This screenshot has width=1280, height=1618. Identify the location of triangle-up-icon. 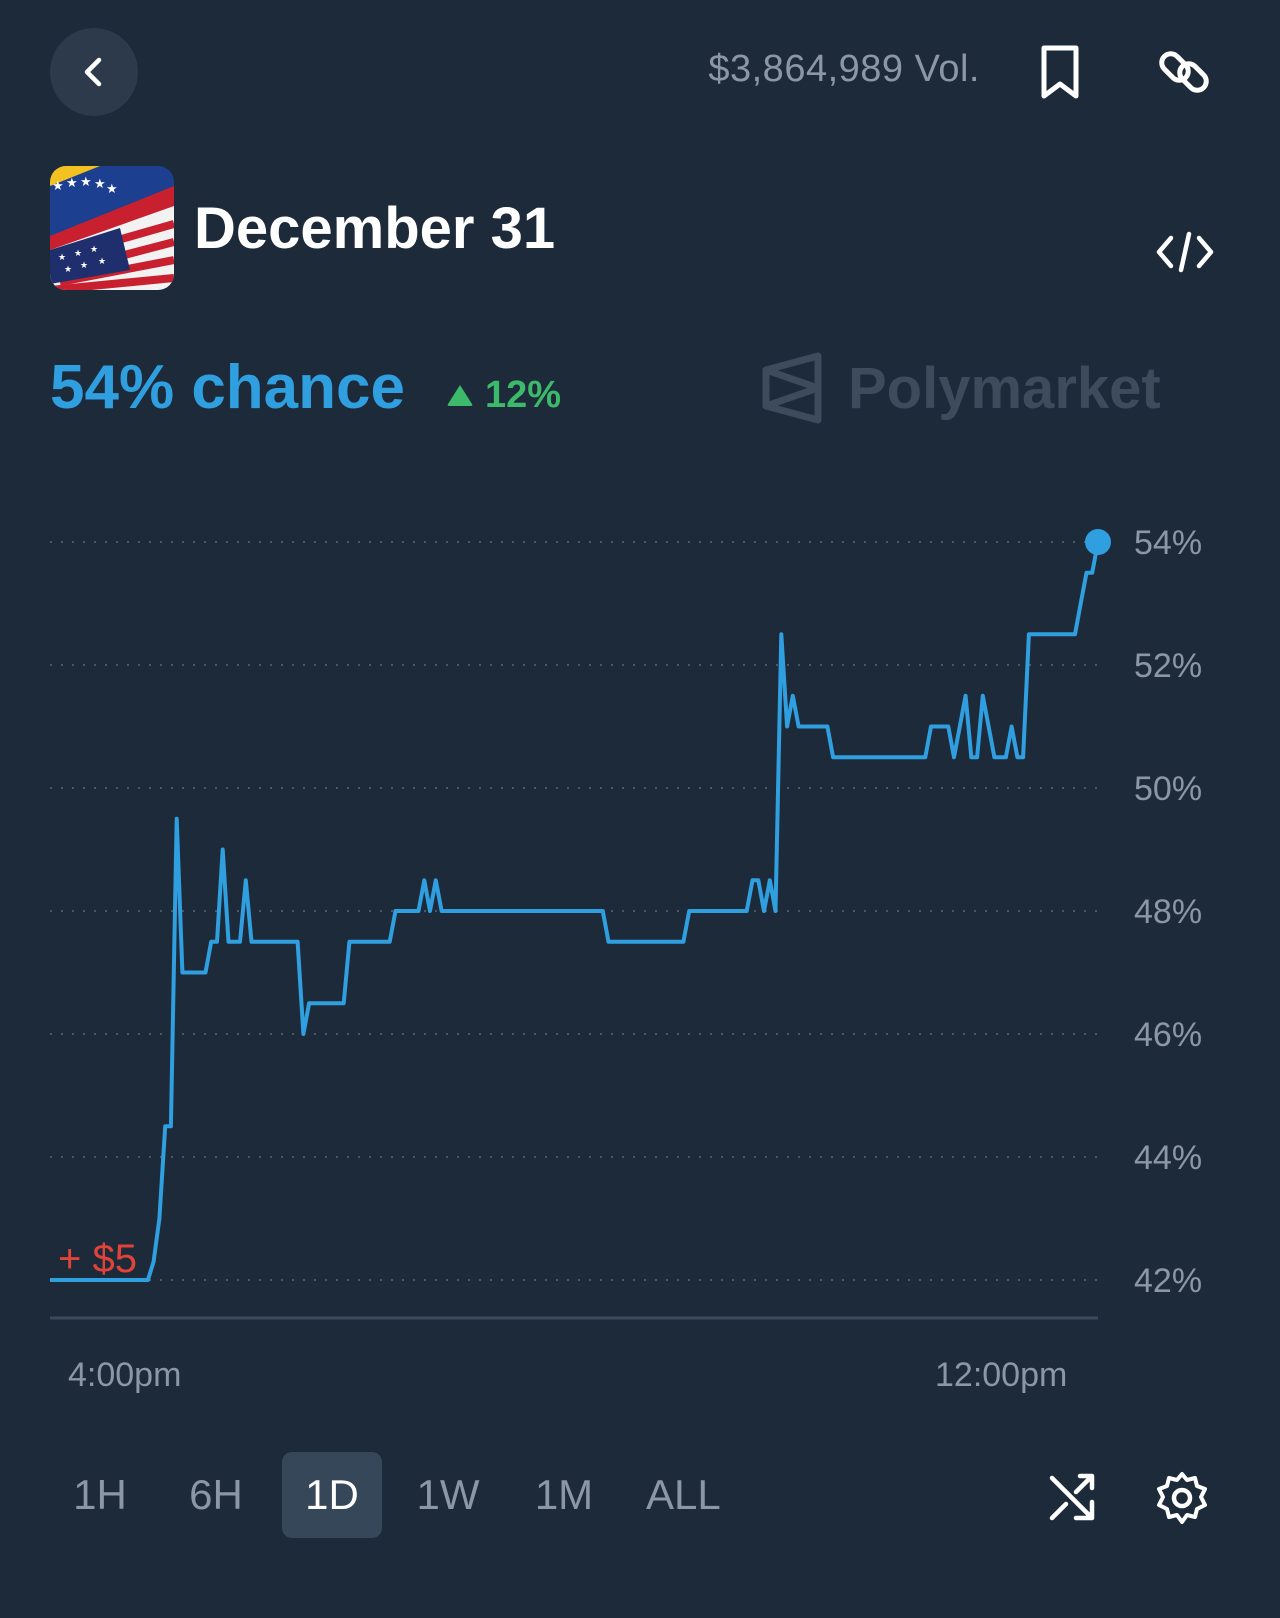
(460, 395).